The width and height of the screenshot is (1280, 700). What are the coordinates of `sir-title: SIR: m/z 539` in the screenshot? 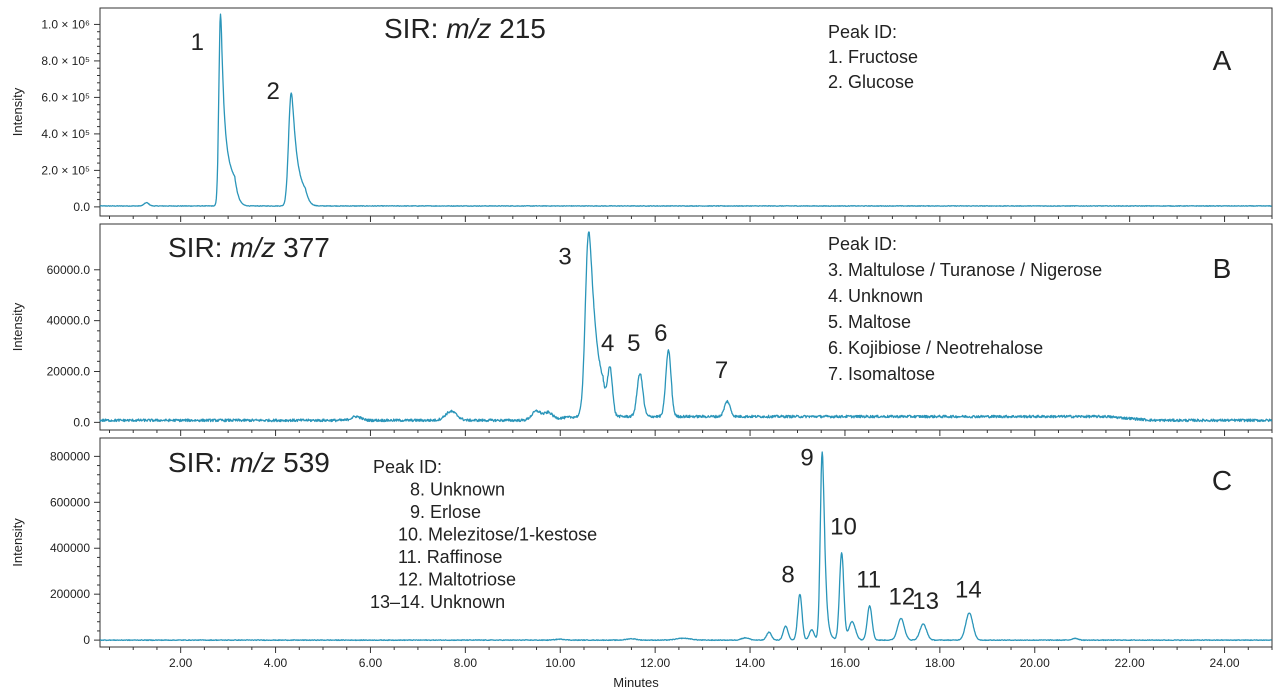 It's located at (249, 462).